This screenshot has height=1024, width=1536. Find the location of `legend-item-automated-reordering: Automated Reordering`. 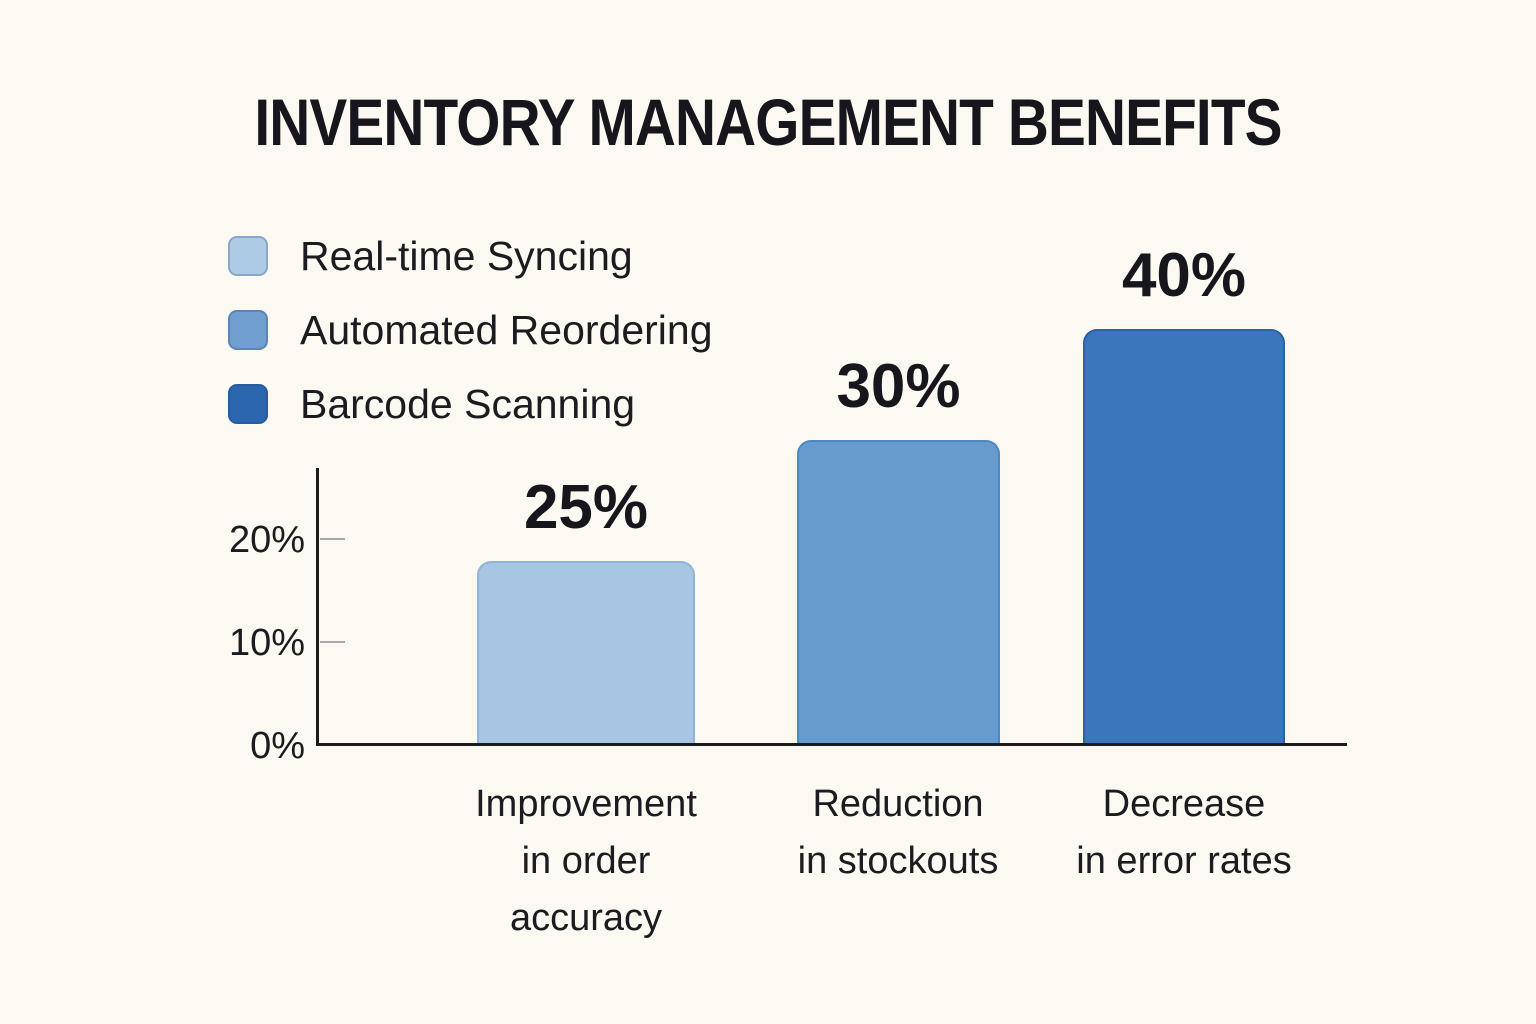

legend-item-automated-reordering: Automated Reordering is located at coordinates (470, 329).